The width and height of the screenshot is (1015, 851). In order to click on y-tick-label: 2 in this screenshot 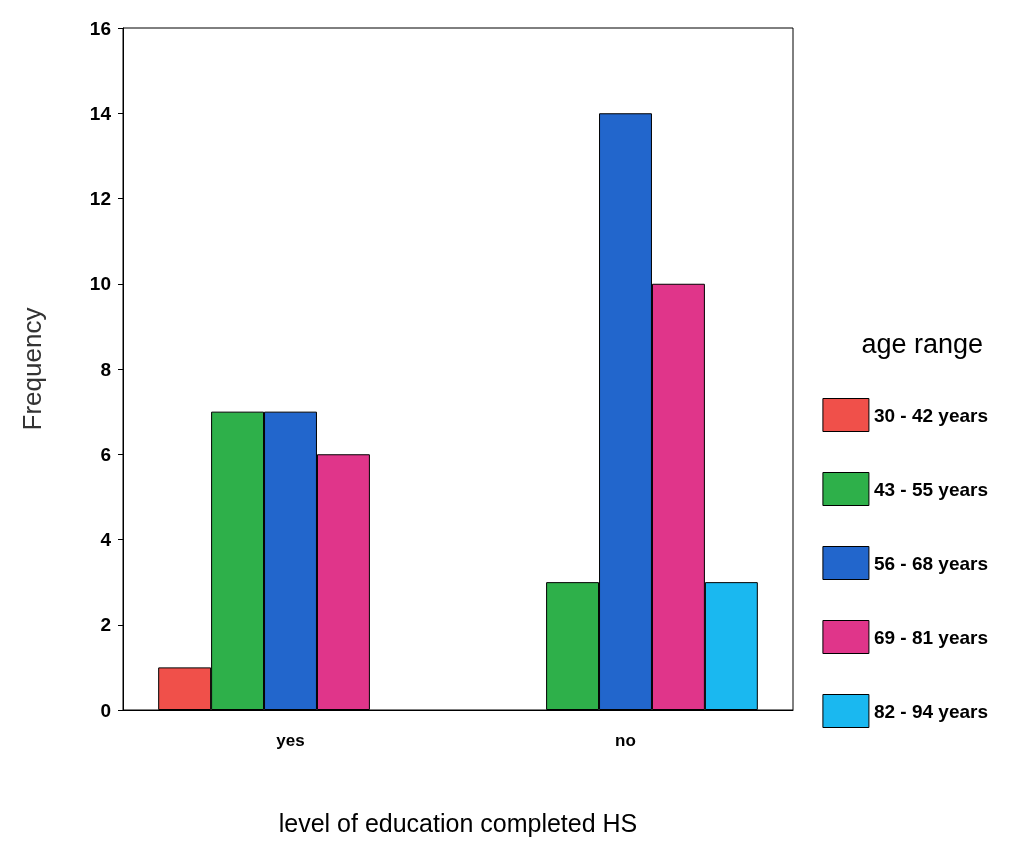, I will do `click(105, 625)`.